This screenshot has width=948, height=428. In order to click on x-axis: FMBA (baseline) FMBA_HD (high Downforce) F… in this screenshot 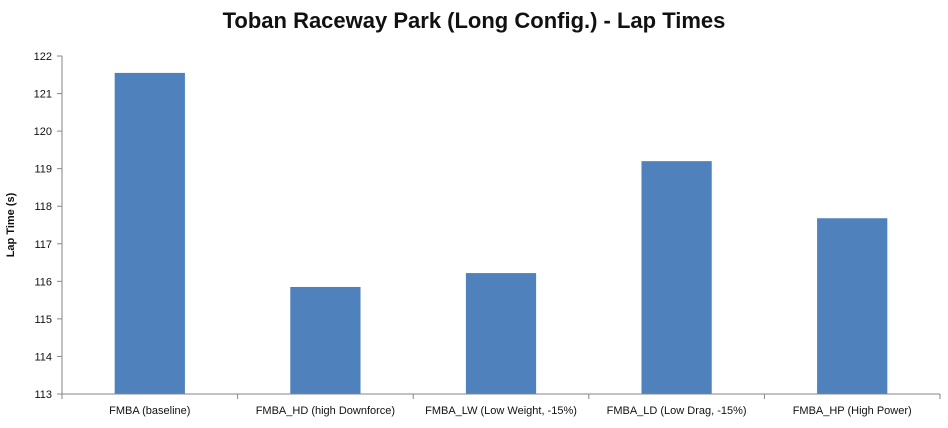, I will do `click(501, 405)`.